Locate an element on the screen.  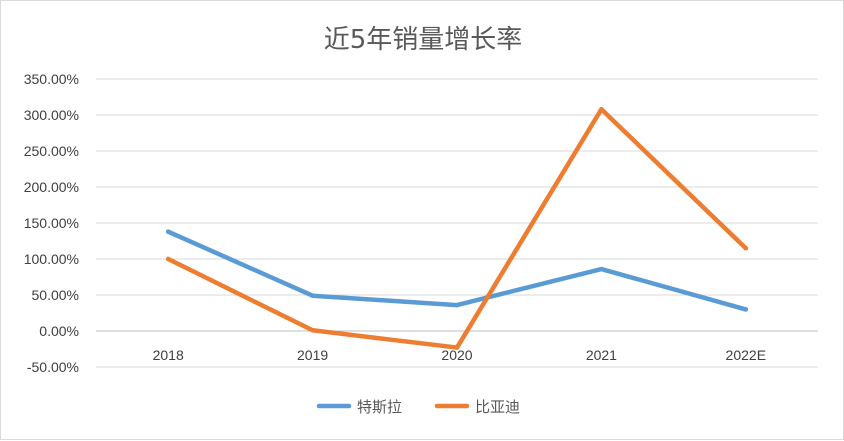
y-tick-label: 100.00% is located at coordinates (51, 259).